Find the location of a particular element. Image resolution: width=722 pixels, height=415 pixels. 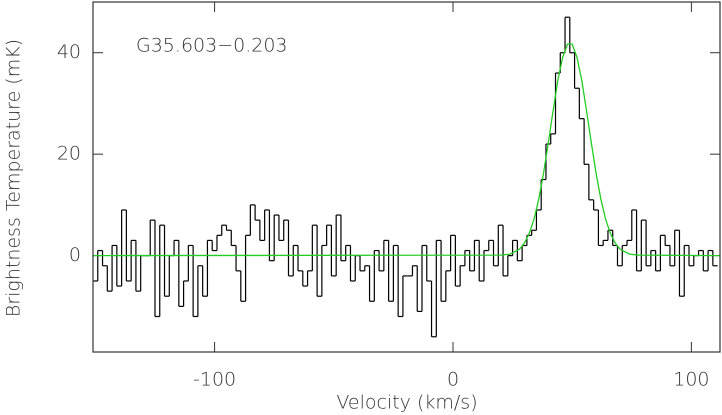

x-axis-label: Velocity (km/s) is located at coordinates (406, 403).